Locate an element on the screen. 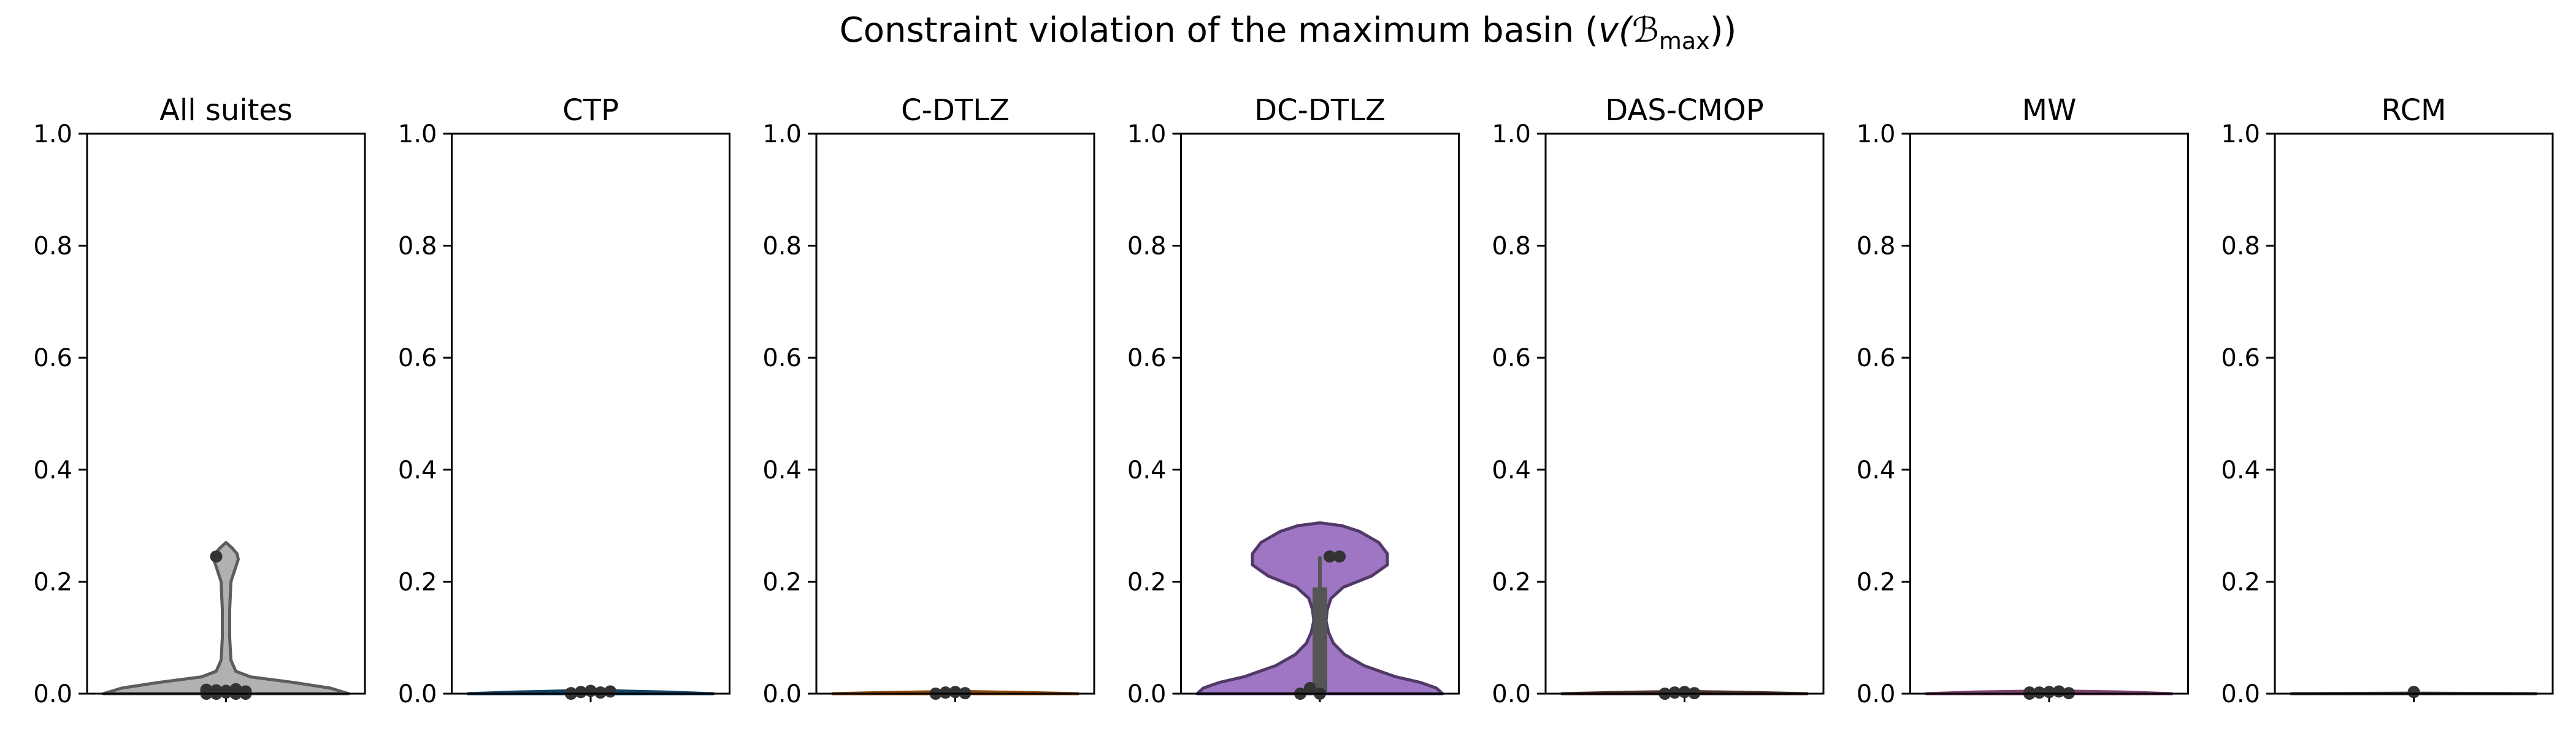 The image size is (2576, 736). panel-title: All suites is located at coordinates (226, 110).